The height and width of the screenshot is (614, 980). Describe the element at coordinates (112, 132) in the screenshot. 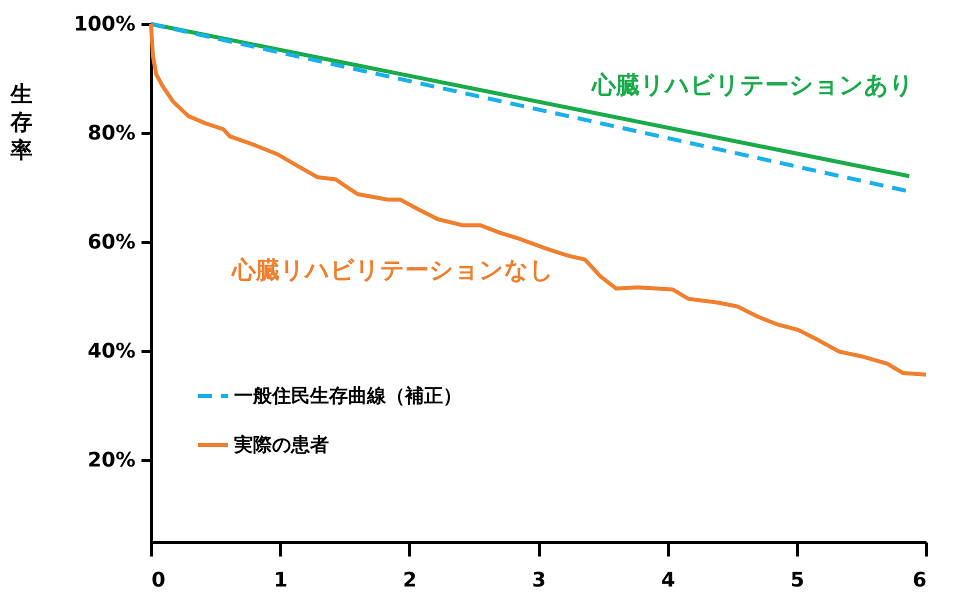

I see `y-tick-label: 80%` at that location.